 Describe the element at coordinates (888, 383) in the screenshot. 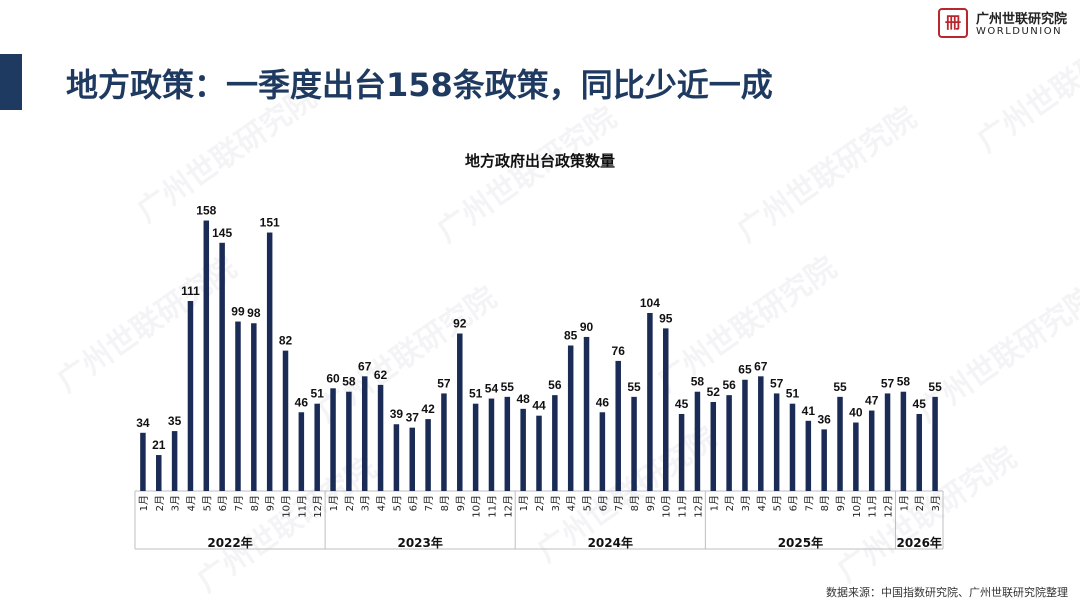

I see `data-label: 57` at that location.